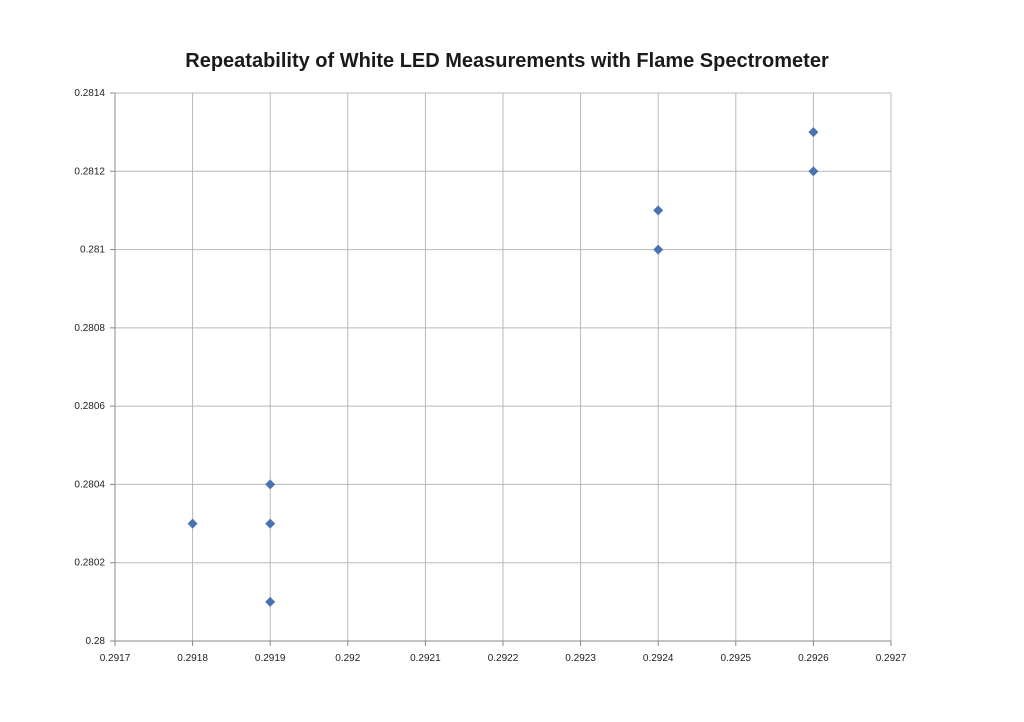 The height and width of the screenshot is (722, 1024). What do you see at coordinates (92, 250) in the screenshot?
I see `y-tick-label: 0.281` at bounding box center [92, 250].